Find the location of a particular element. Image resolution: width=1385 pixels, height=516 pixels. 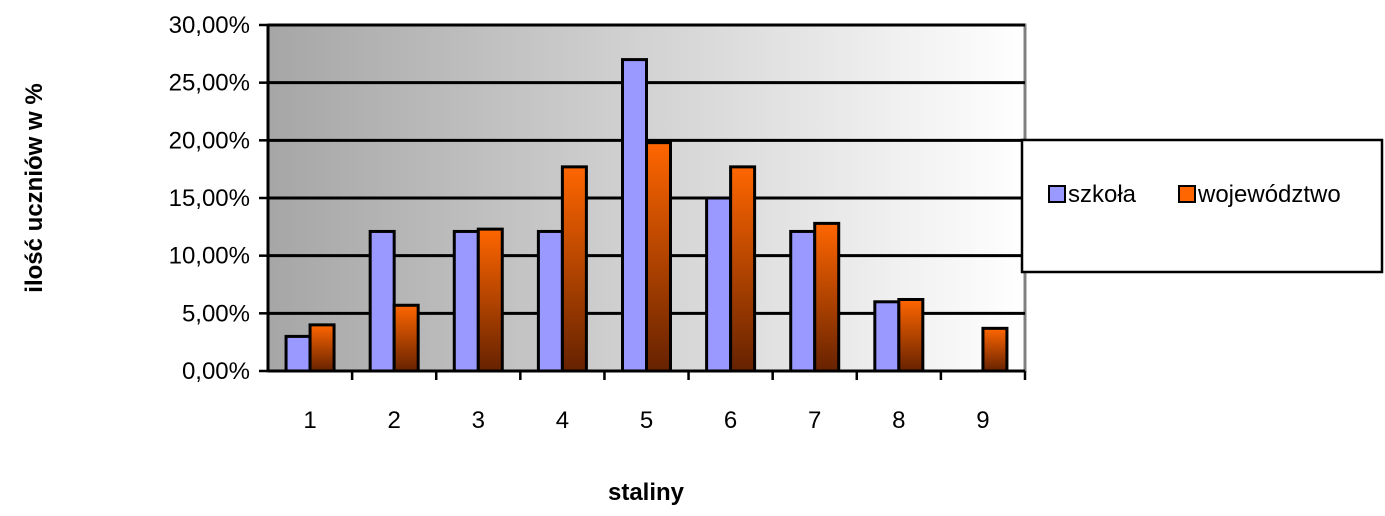

legend-swatch-wojewodztwo is located at coordinates (1187, 194).